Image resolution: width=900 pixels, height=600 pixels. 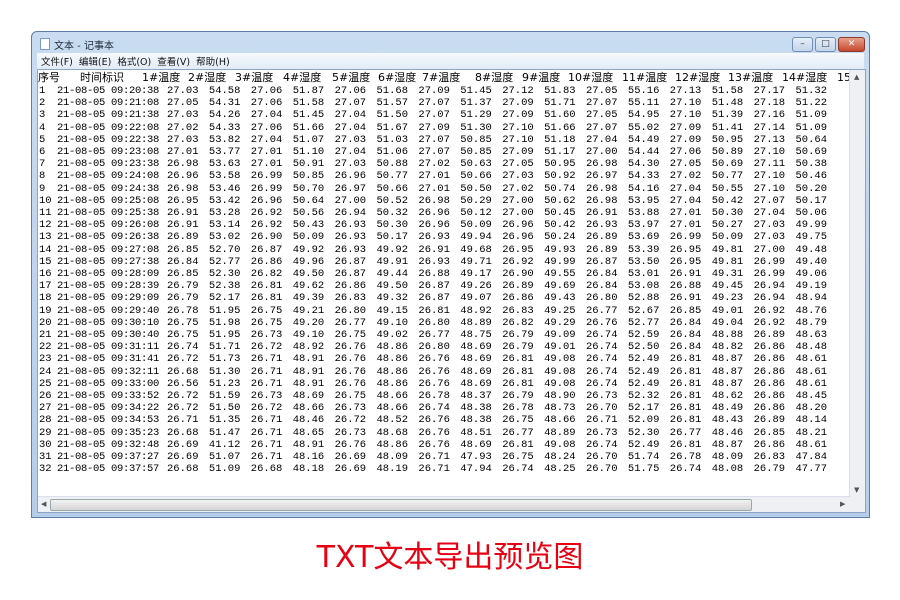 I want to click on row-value: 26.76, so click(x=434, y=383).